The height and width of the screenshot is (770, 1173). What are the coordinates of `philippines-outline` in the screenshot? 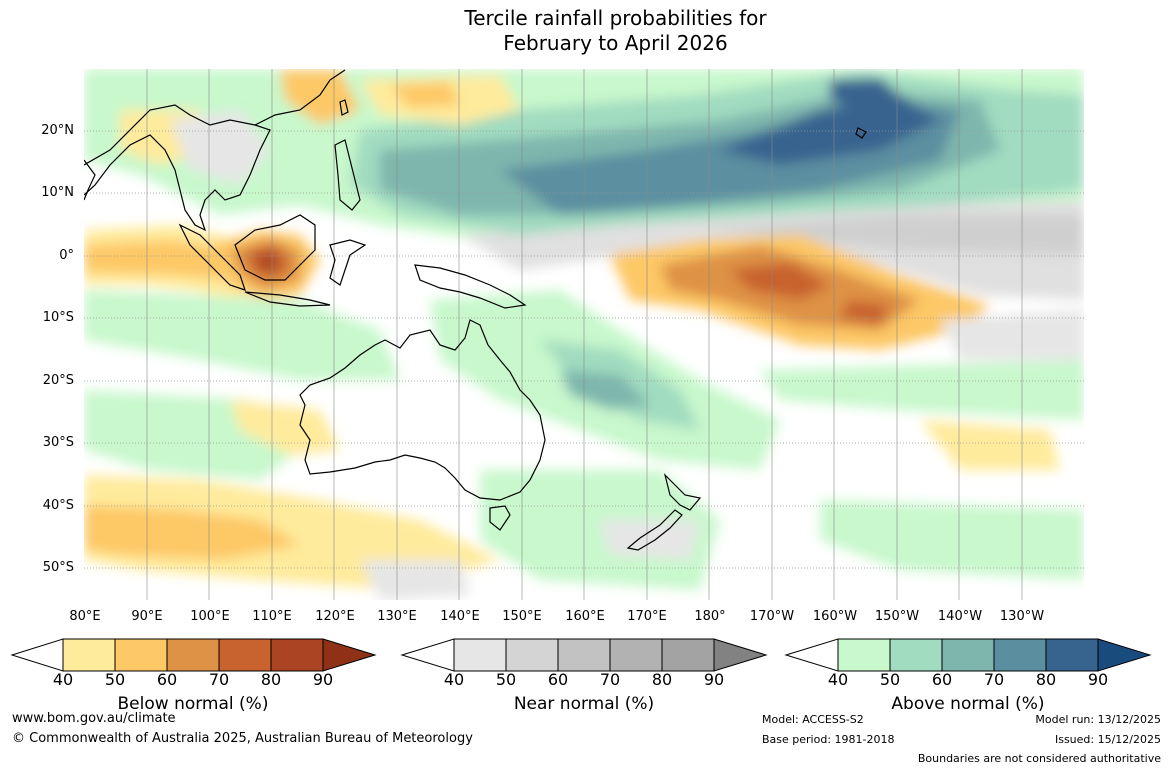 It's located at (347, 175).